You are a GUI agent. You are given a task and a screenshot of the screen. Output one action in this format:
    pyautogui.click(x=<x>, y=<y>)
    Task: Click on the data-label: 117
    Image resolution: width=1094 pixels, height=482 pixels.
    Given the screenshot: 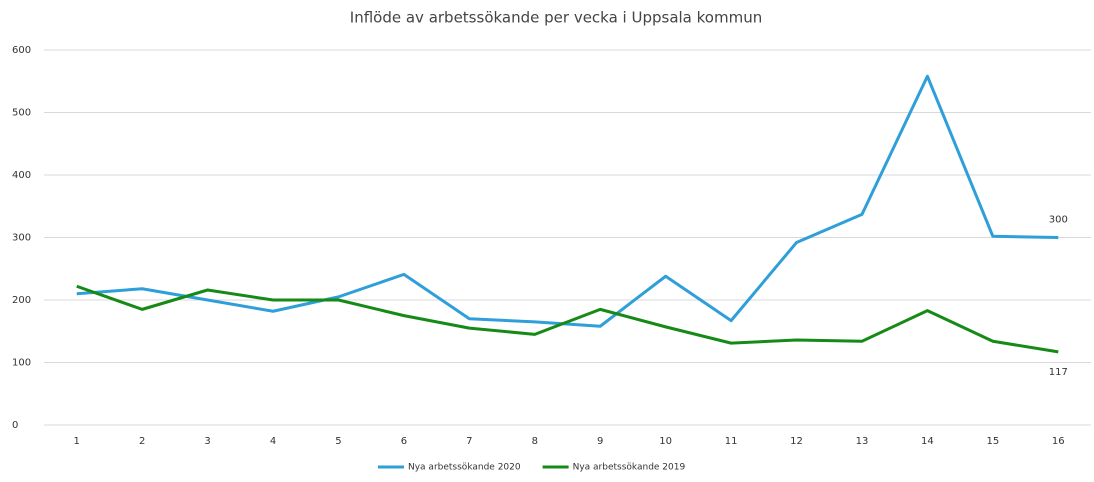 What is the action you would take?
    pyautogui.click(x=1058, y=372)
    